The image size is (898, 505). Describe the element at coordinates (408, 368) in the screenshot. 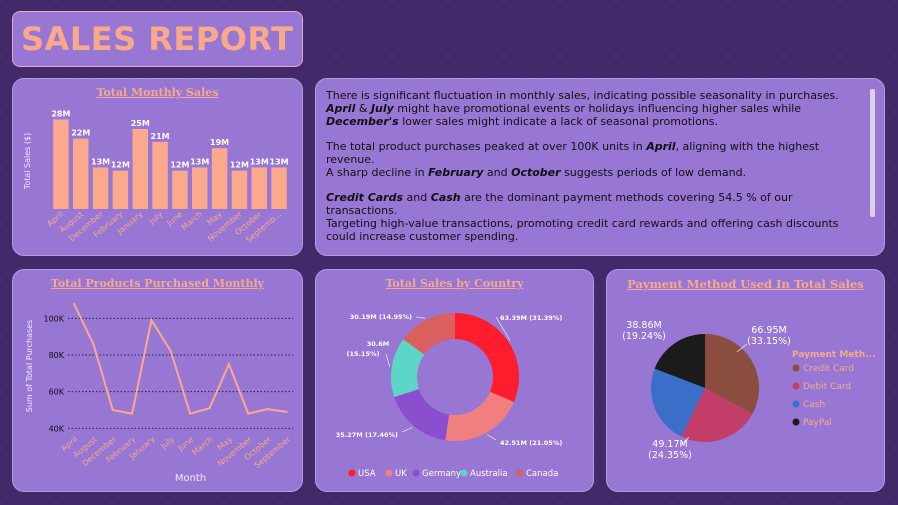

I see `donut-slice-australia` at that location.